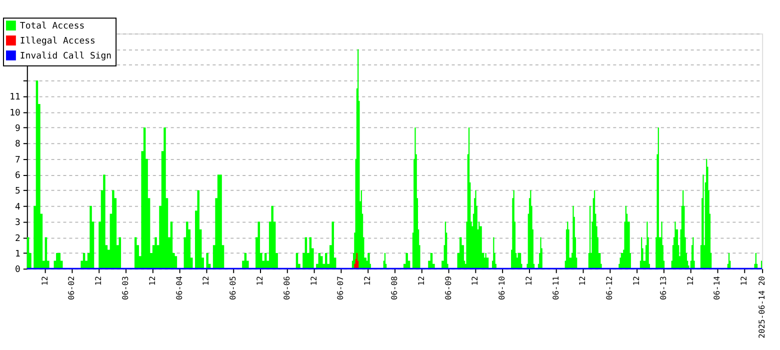 Image resolution: width=780 pixels, height=350 pixels. Describe the element at coordinates (71, 288) in the screenshot. I see `x-tick-label: 06-02` at that location.